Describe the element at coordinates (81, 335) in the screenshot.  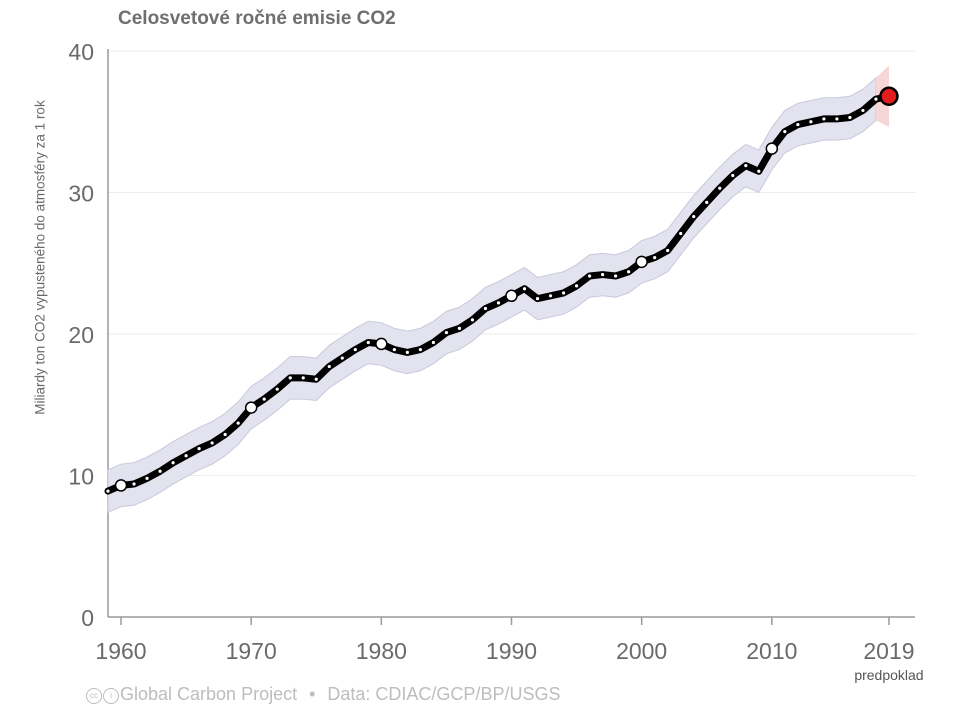
I see `y-tick-label-20: 20` at that location.